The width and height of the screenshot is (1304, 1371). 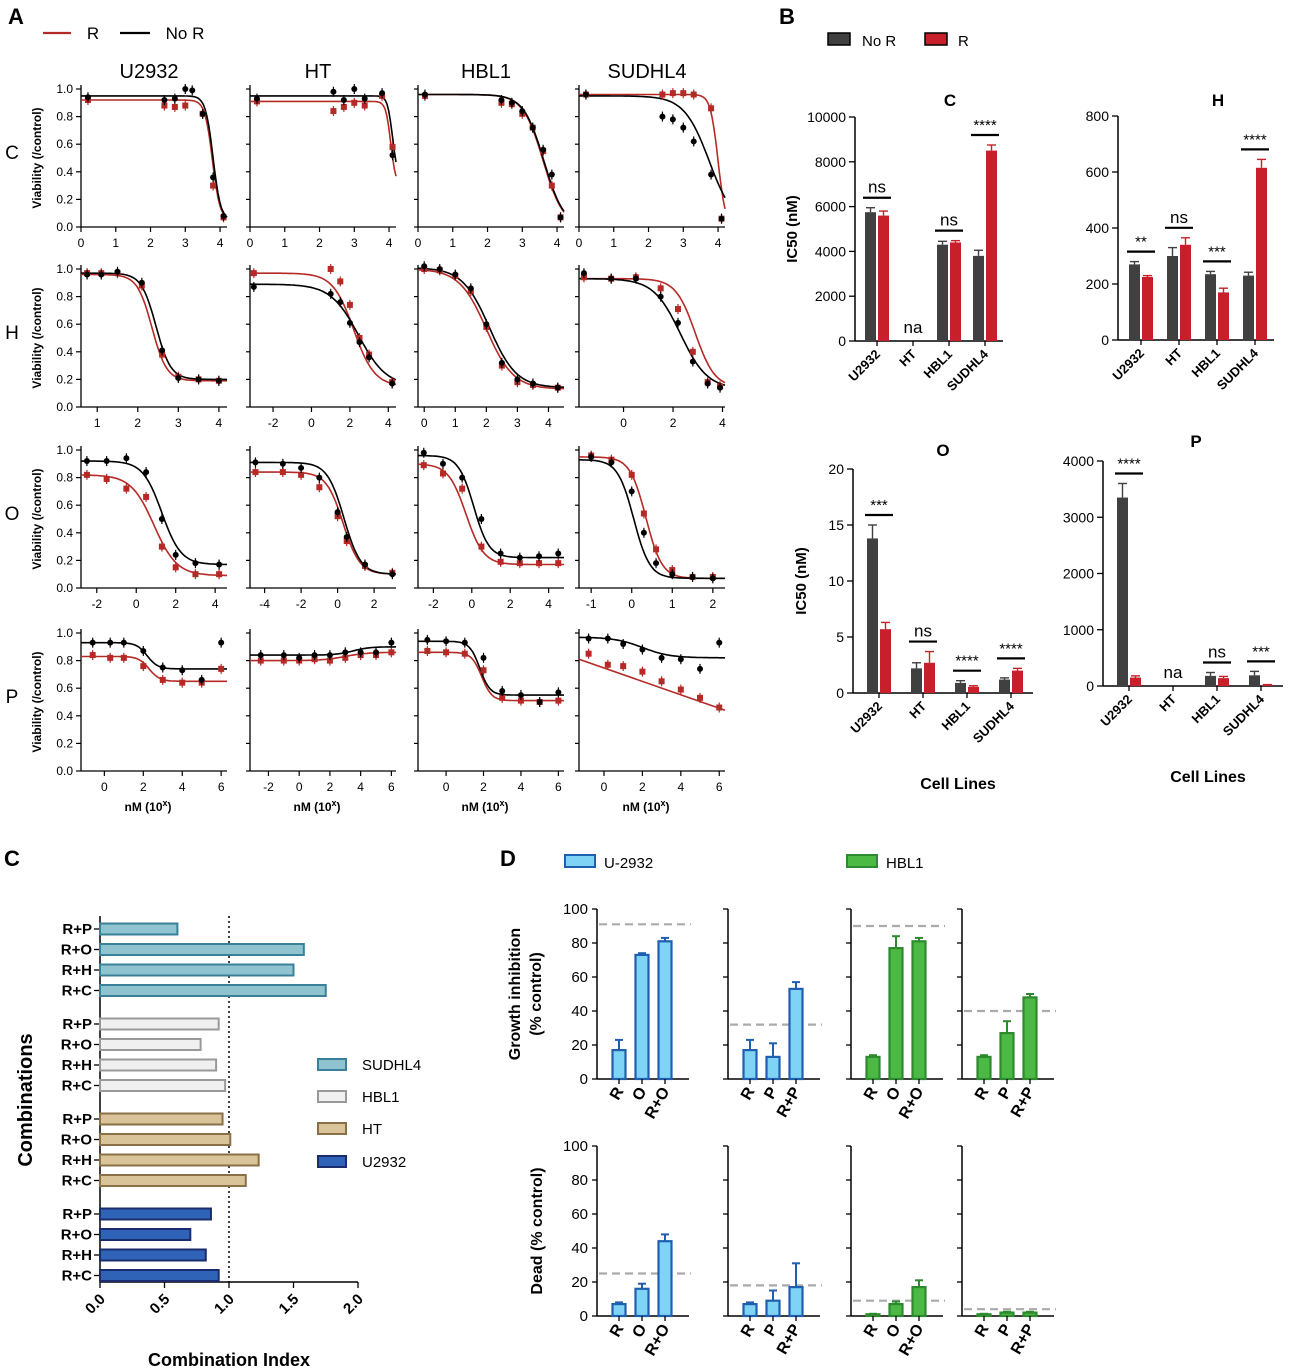 What do you see at coordinates (1217, 251) in the screenshot?
I see `significance-label: ***` at bounding box center [1217, 251].